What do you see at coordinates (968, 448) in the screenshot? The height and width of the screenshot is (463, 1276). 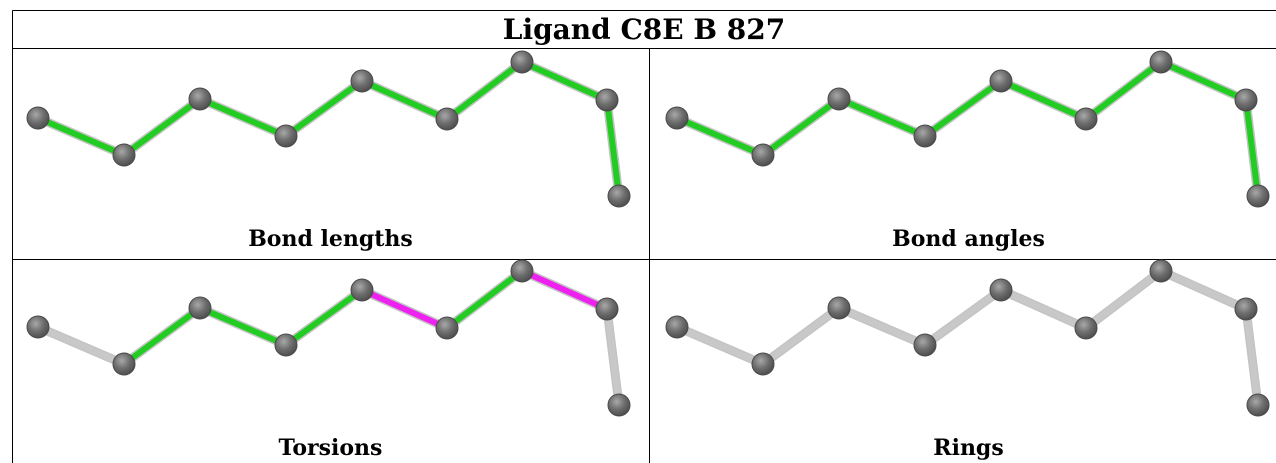 I see `panel-label-rings: Rings` at bounding box center [968, 448].